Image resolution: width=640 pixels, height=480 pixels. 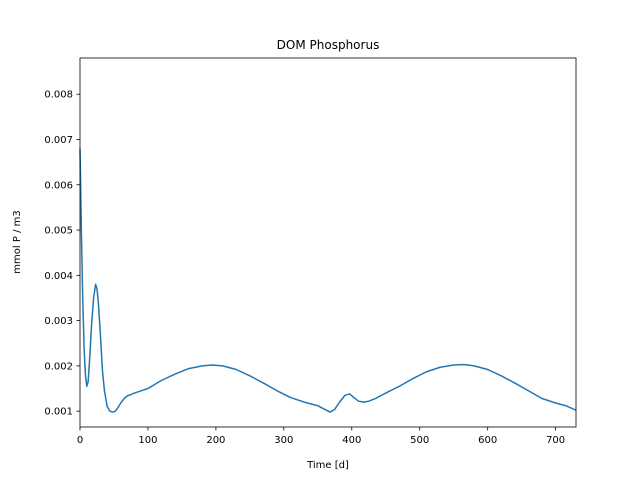 I want to click on y-tick-label: 0.002, so click(x=58, y=366).